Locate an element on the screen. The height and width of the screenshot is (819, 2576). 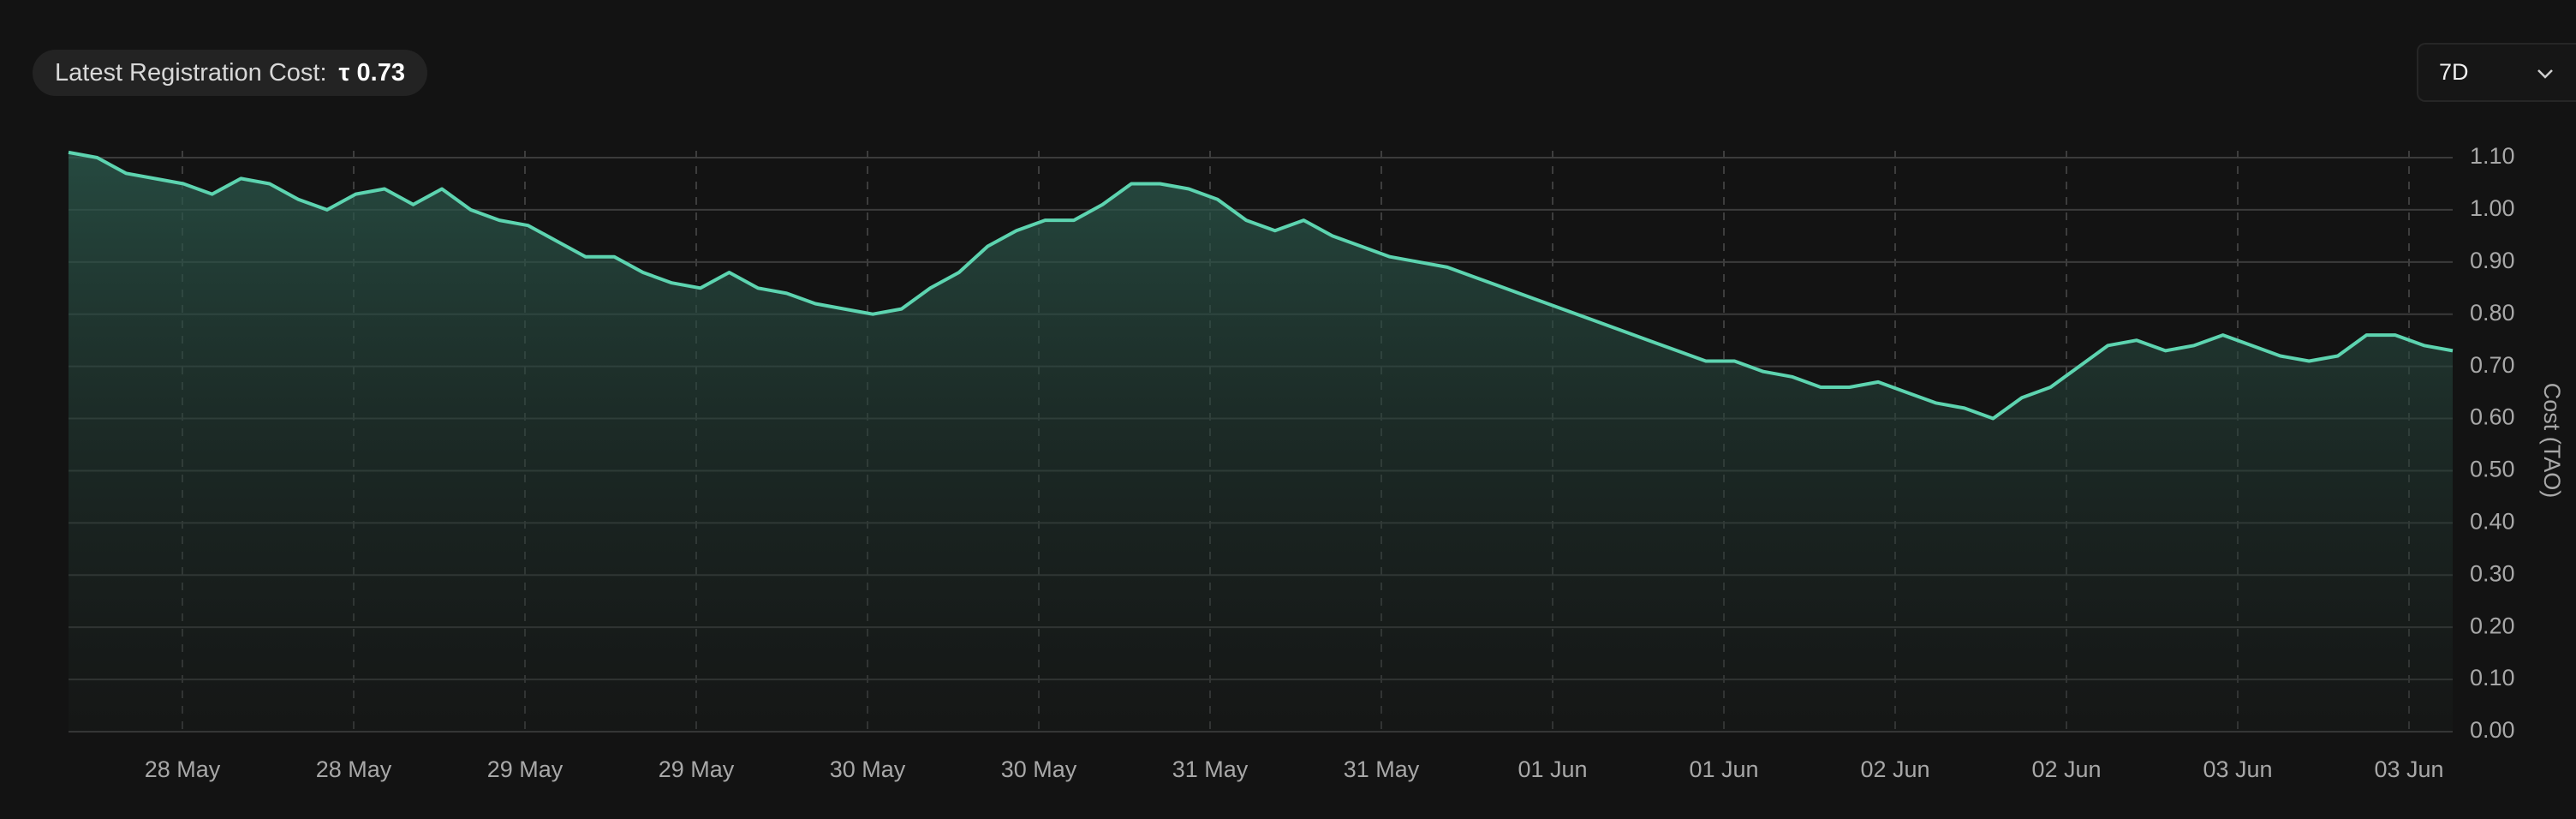
y-tick-label: 0.30 is located at coordinates (2492, 573).